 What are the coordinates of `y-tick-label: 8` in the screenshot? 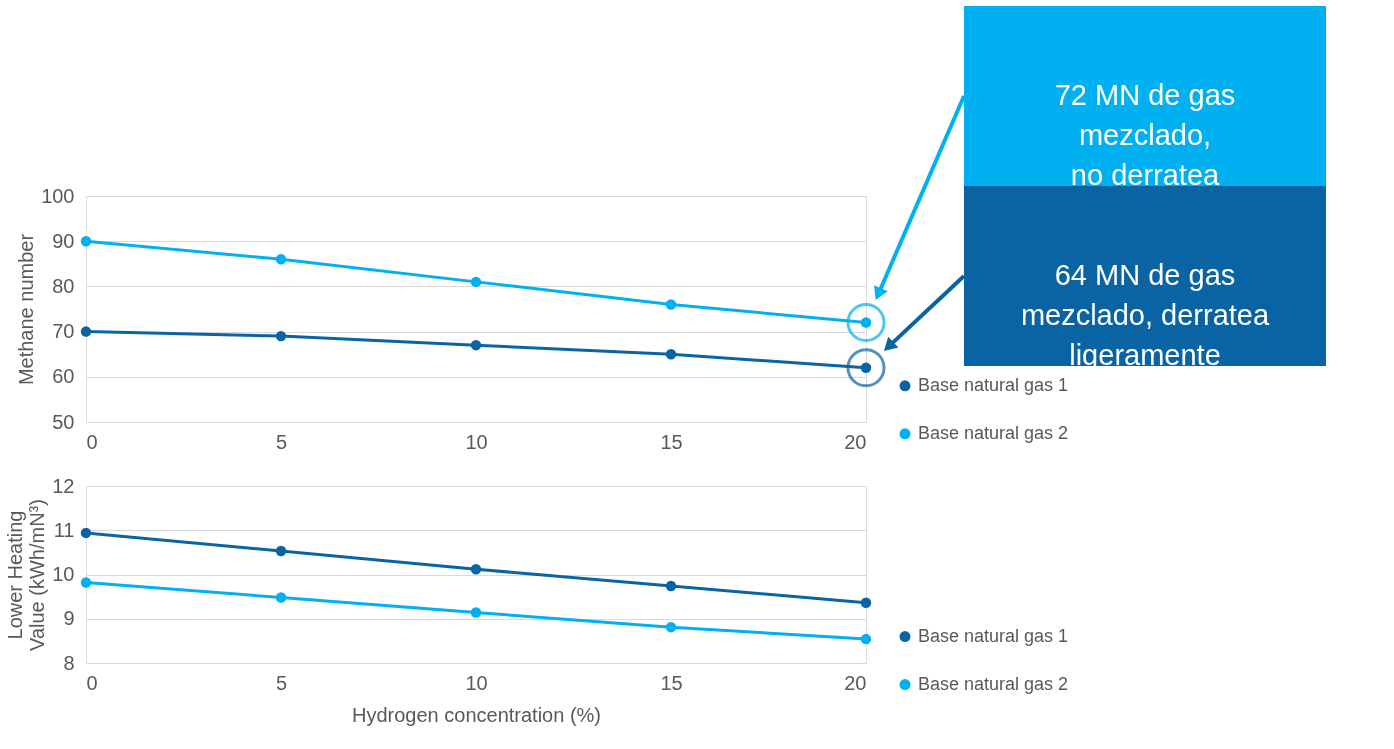 It's located at (69, 662).